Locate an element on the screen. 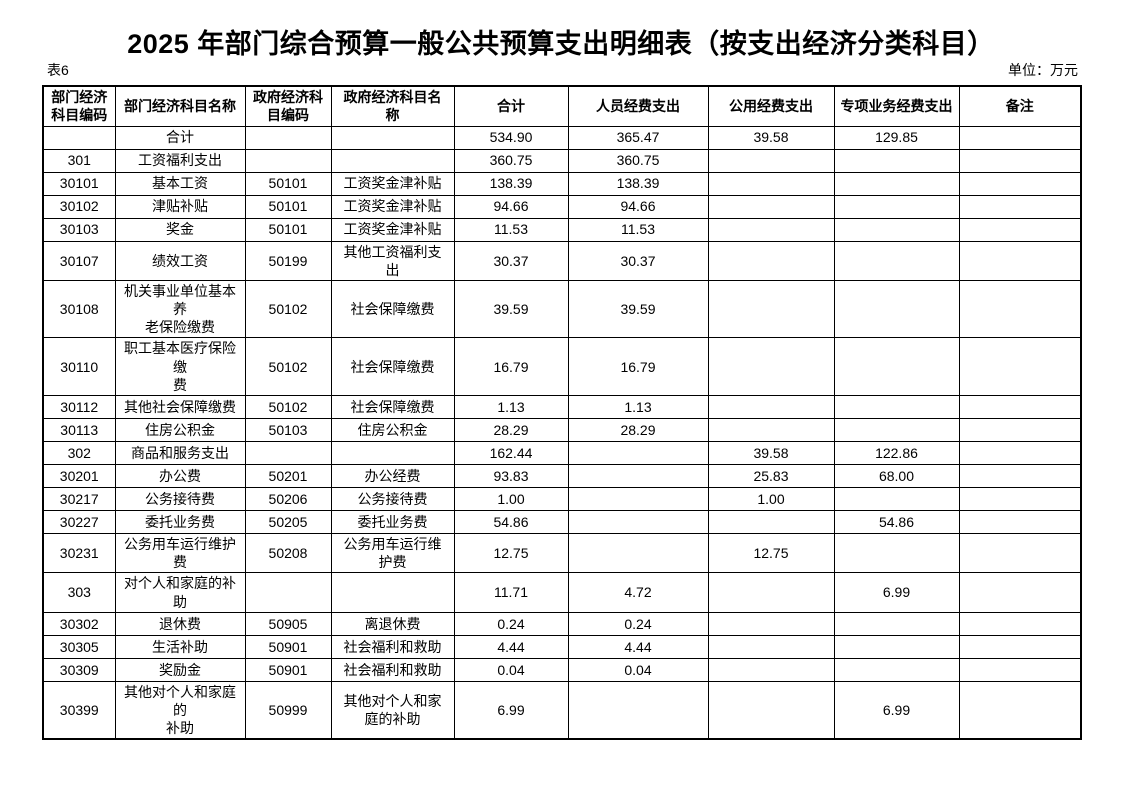  cell-gov-name: 委托业务费 is located at coordinates (392, 522).